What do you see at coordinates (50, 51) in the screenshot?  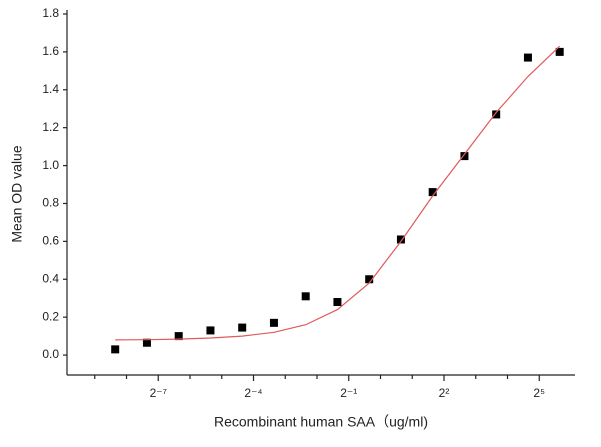 I see `y-tick-label: 1.6` at bounding box center [50, 51].